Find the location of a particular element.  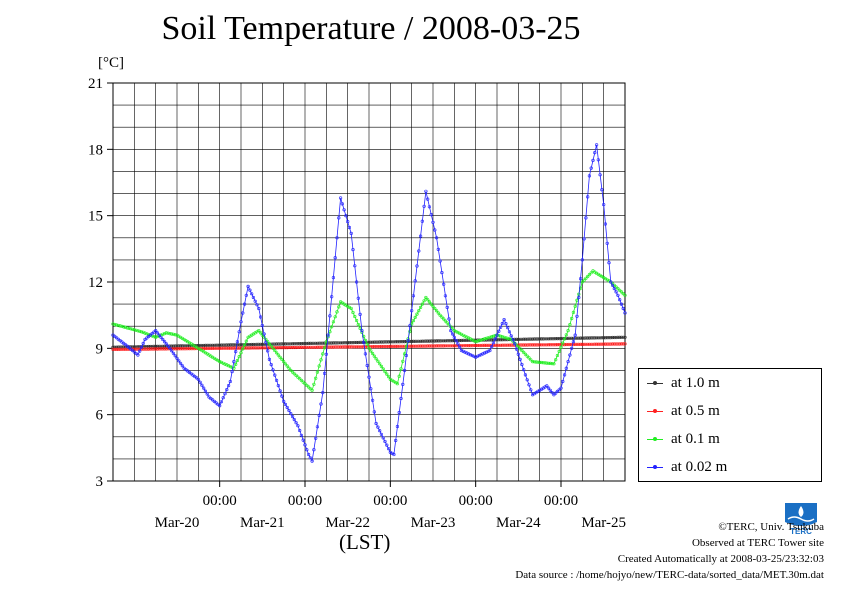

y-tick-label: 9 is located at coordinates (100, 349).